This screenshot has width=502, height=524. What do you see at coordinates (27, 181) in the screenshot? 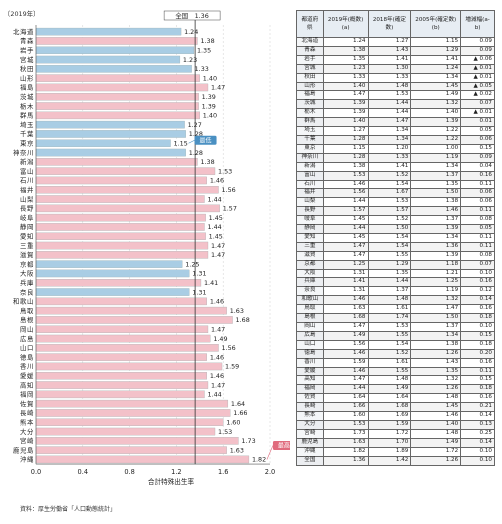
I see `category-label: 石川` at bounding box center [27, 181].